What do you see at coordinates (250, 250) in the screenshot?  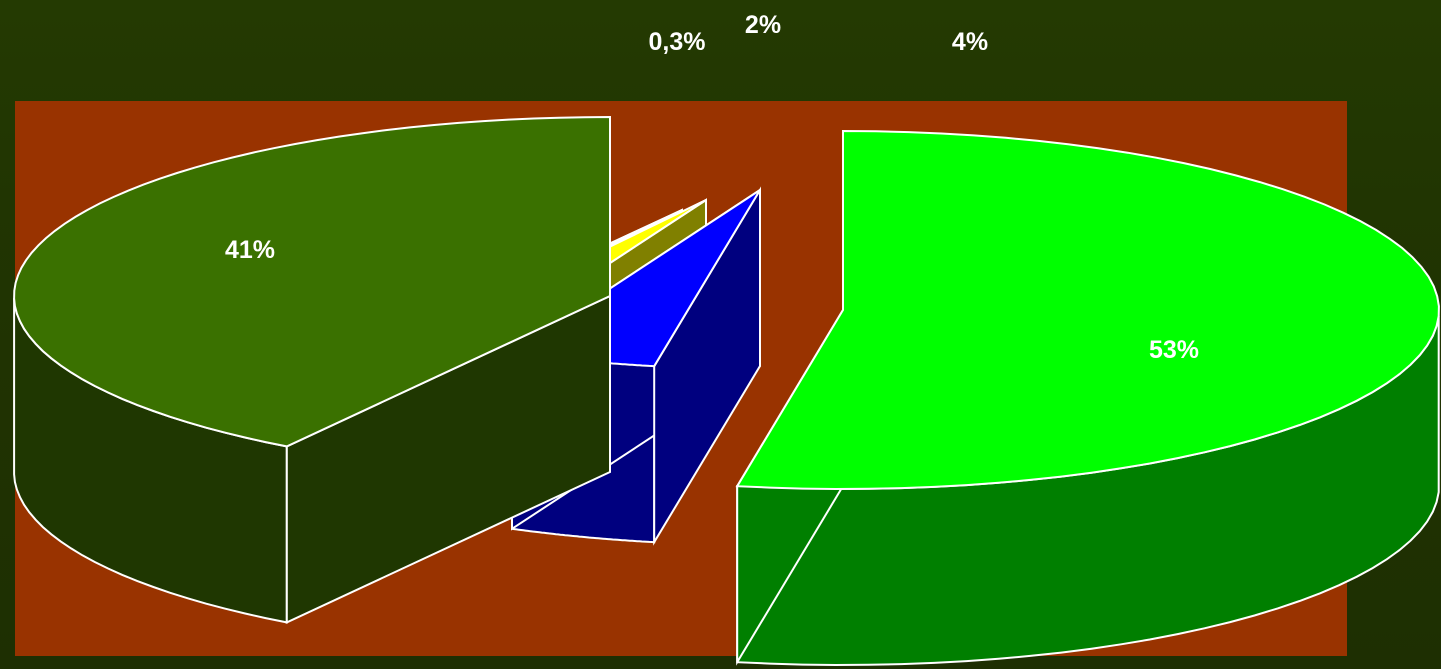 I see `data-label-0: 41%` at bounding box center [250, 250].